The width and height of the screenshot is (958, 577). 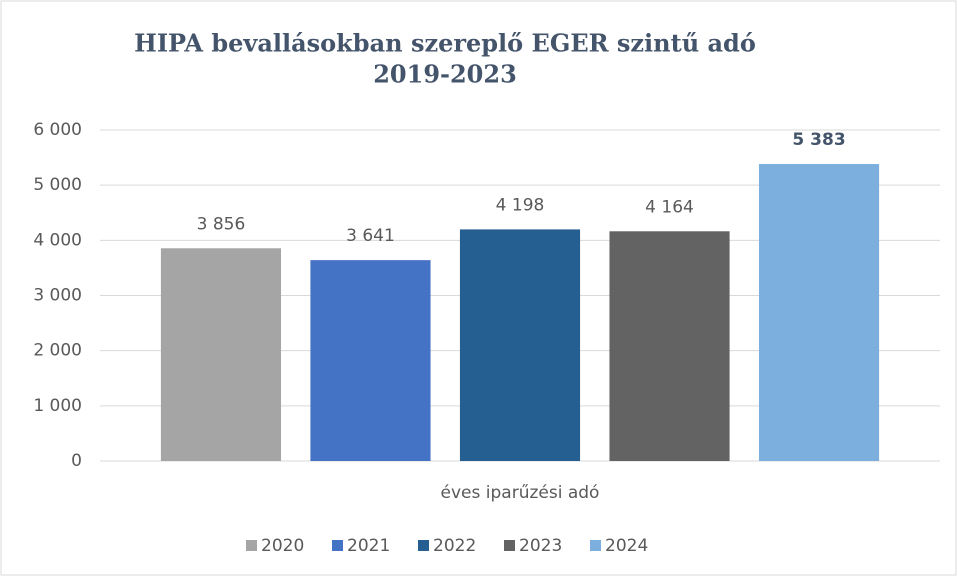 What do you see at coordinates (57, 130) in the screenshot?
I see `y-tick-label: 6 000` at bounding box center [57, 130].